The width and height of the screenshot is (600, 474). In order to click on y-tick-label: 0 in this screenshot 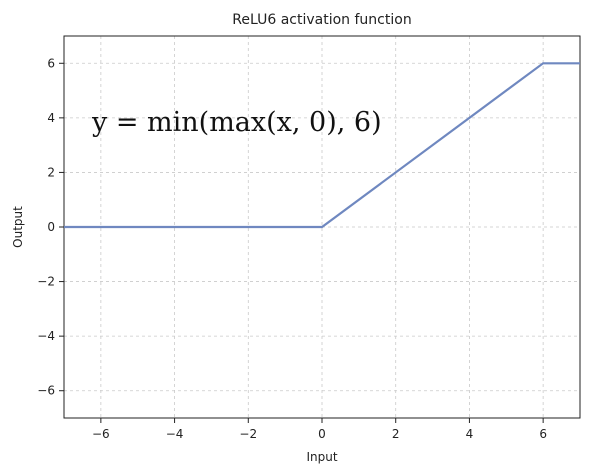, I will do `click(51, 227)`.